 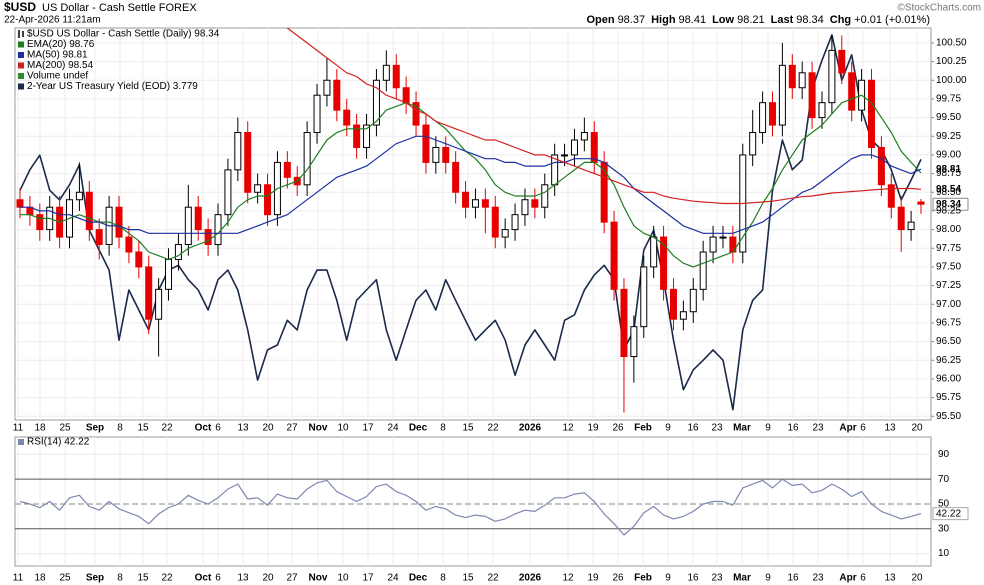 What do you see at coordinates (723, 20) in the screenshot?
I see `quote-label: Low` at bounding box center [723, 20].